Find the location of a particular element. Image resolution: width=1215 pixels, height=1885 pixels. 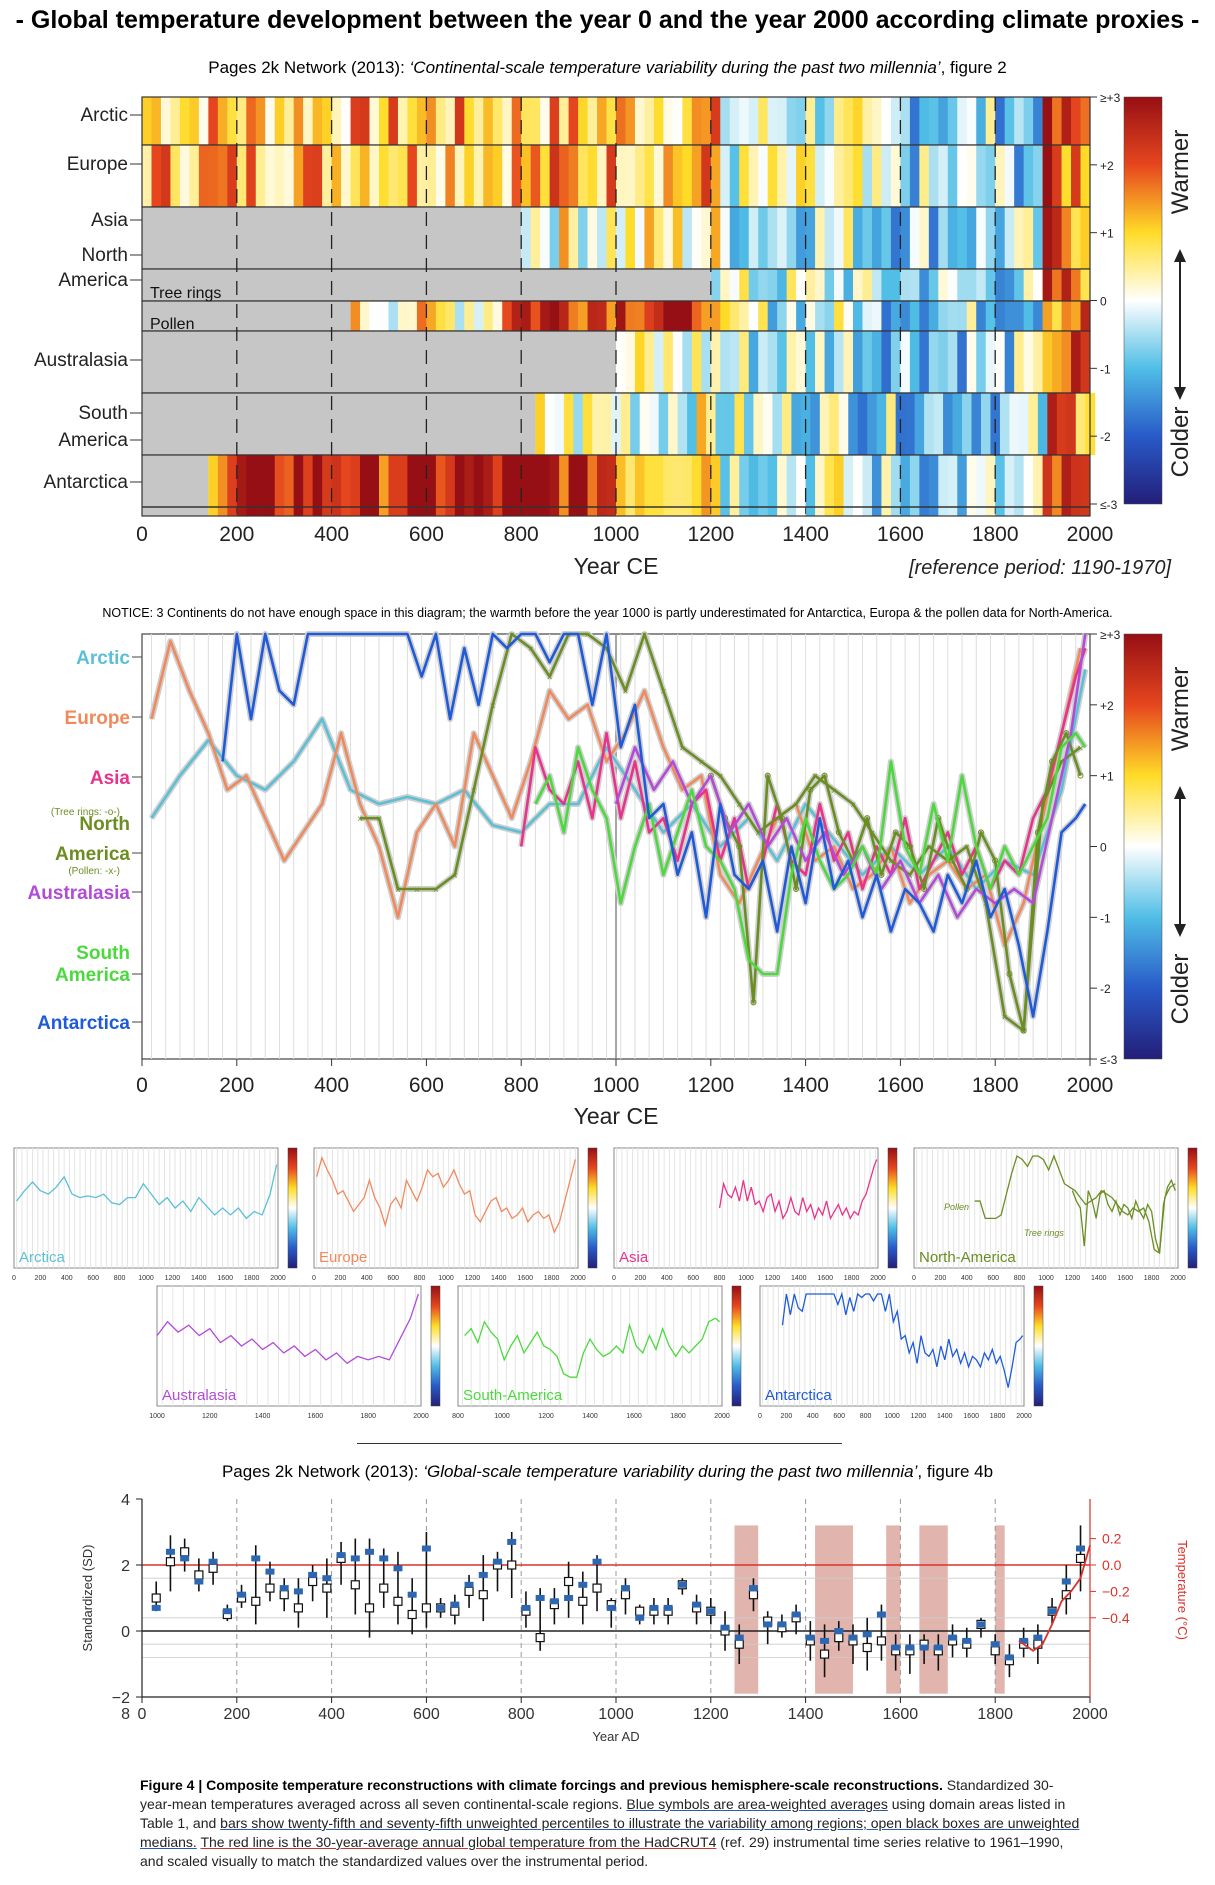

line-y-tick-label: ≤-3 is located at coordinates (1109, 1060).